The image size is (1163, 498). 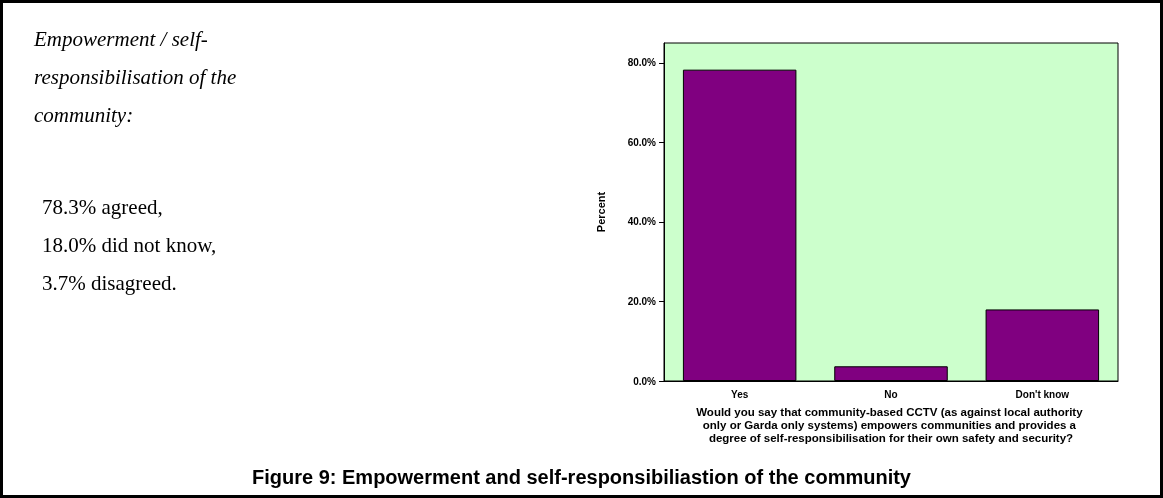 I want to click on text: 3.7% disagreed., so click(x=109, y=283).